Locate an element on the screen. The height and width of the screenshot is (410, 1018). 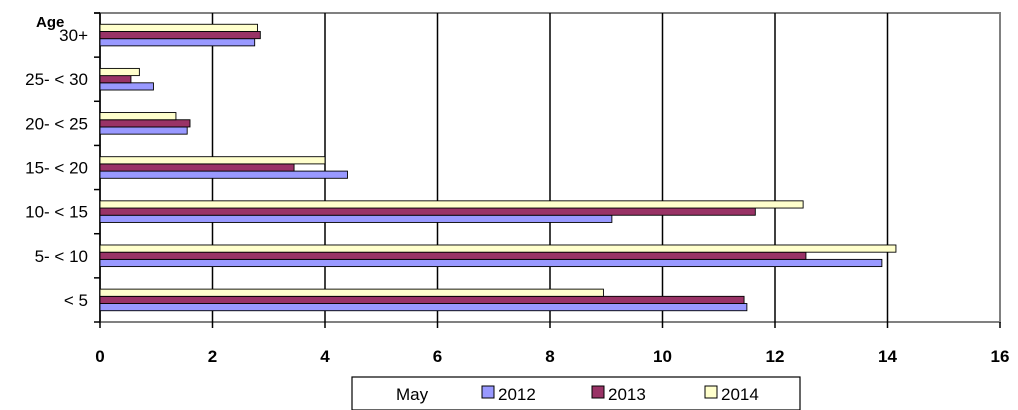
legend-swatch-2014 is located at coordinates (711, 392).